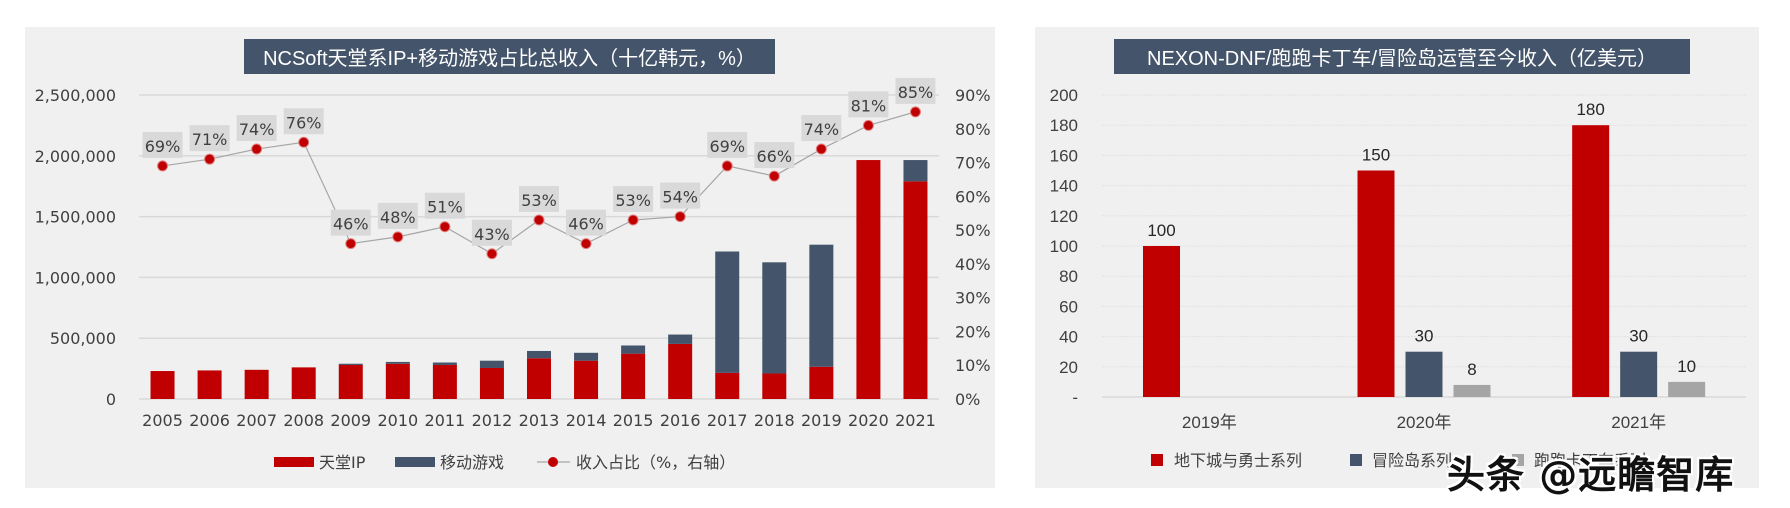 This screenshot has height=508, width=1790. I want to click on data-label: 48%, so click(398, 217).